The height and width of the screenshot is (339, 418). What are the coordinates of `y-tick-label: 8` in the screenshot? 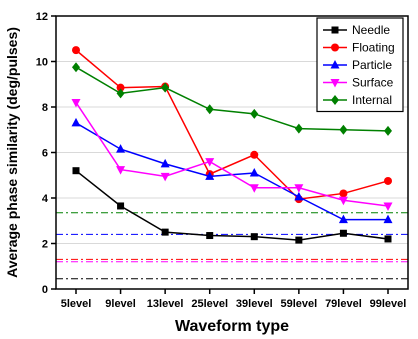 It's located at (45, 108).